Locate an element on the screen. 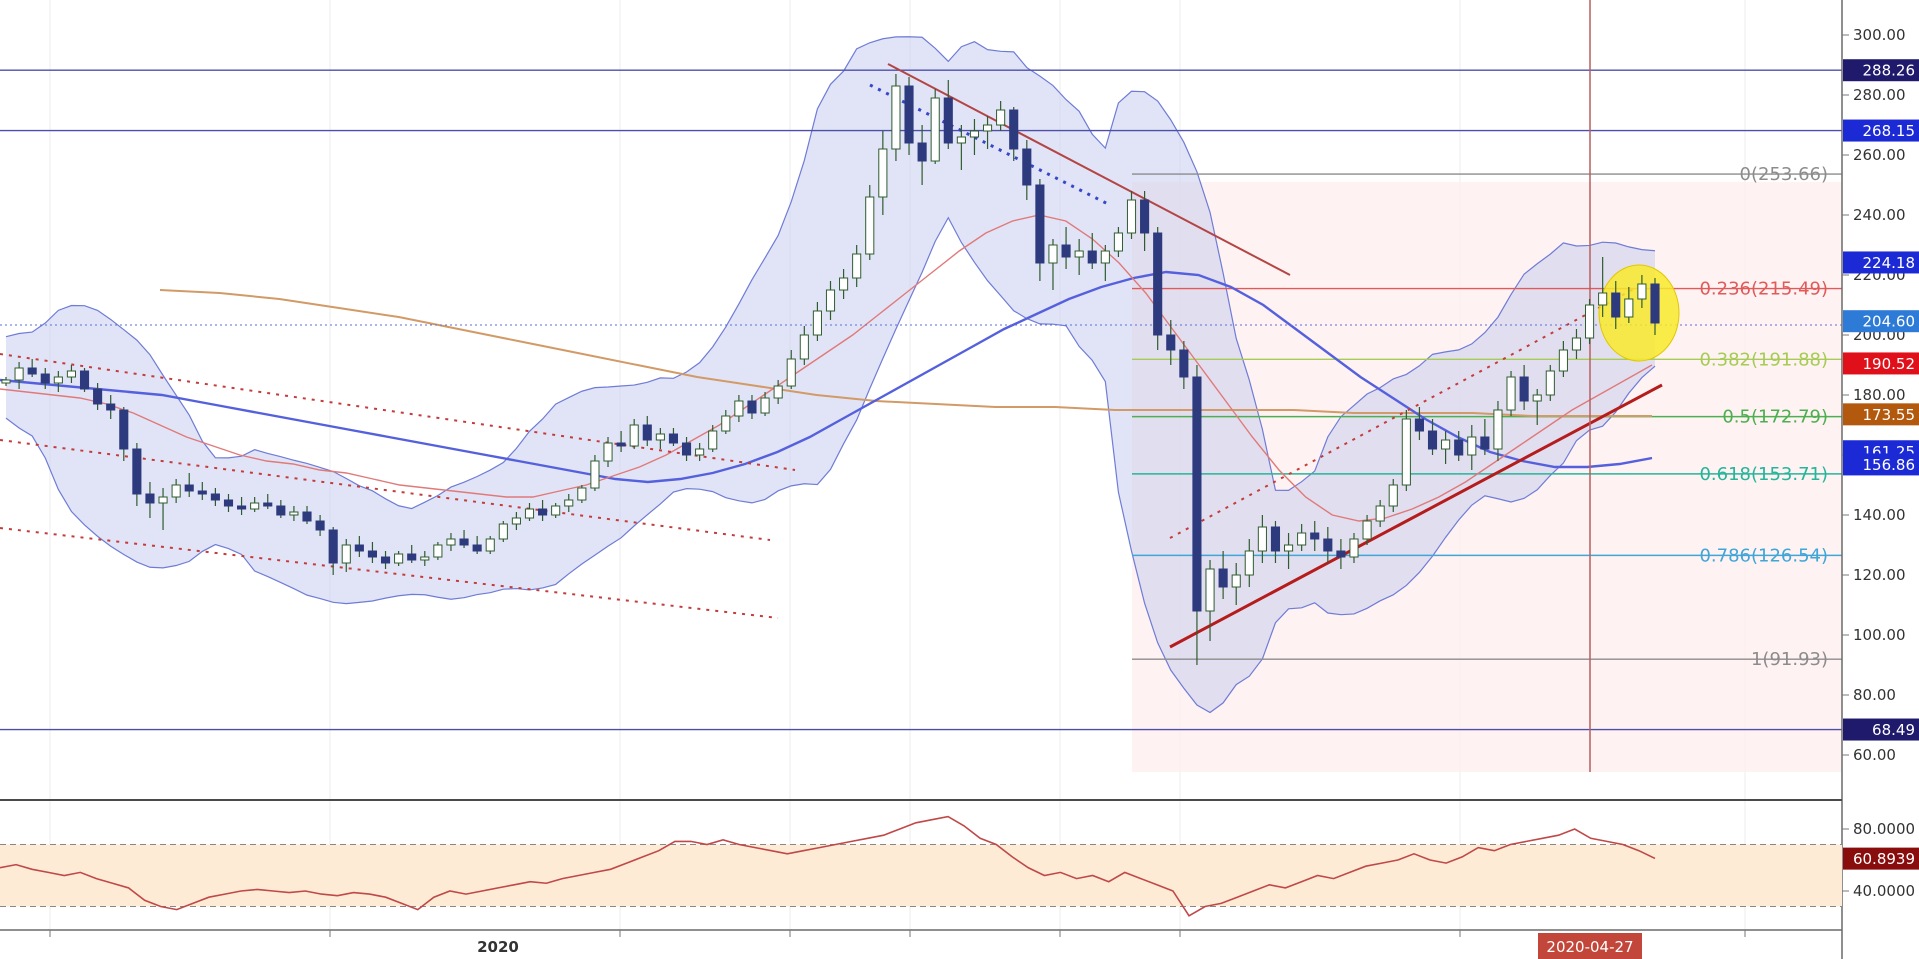  cursor-date-tag is located at coordinates (1590, 946).